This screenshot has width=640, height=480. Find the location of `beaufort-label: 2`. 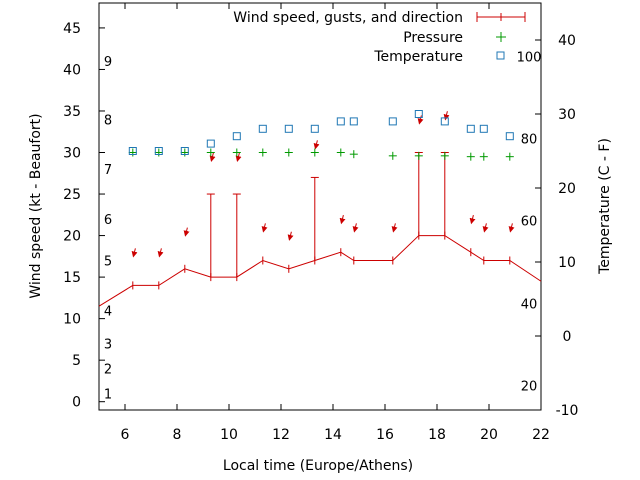

beaufort-label: 2 is located at coordinates (108, 369).